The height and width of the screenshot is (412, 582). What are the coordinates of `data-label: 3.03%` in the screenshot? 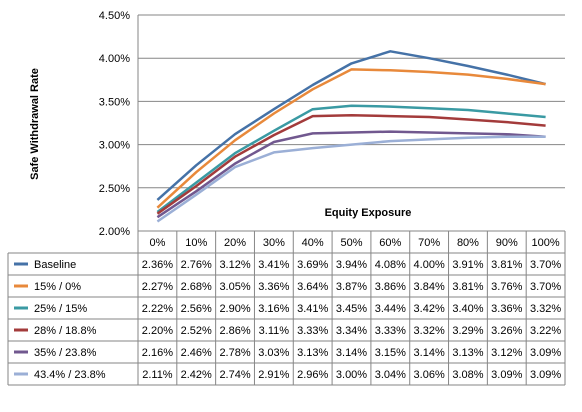 It's located at (273, 353).